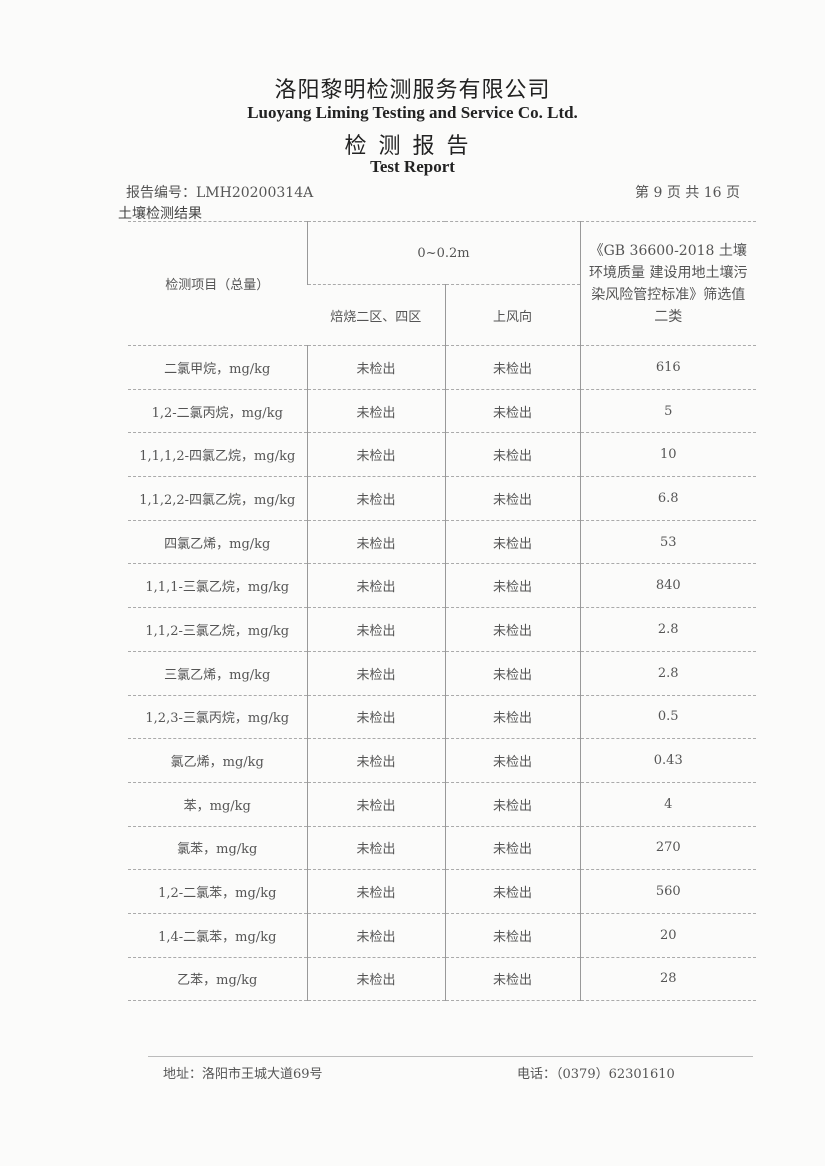 This screenshot has height=1166, width=825. I want to click on table-row: 二氯甲烷，mg/kg 未检出 未检出 616, so click(442, 367).